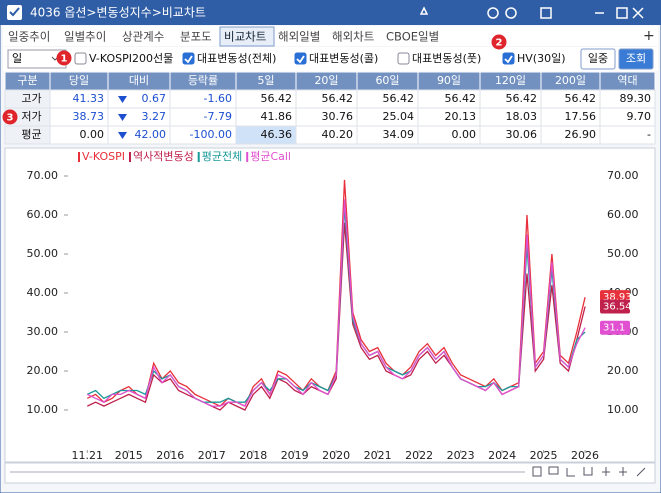  I want to click on cell-text: 17.56, so click(581, 116).